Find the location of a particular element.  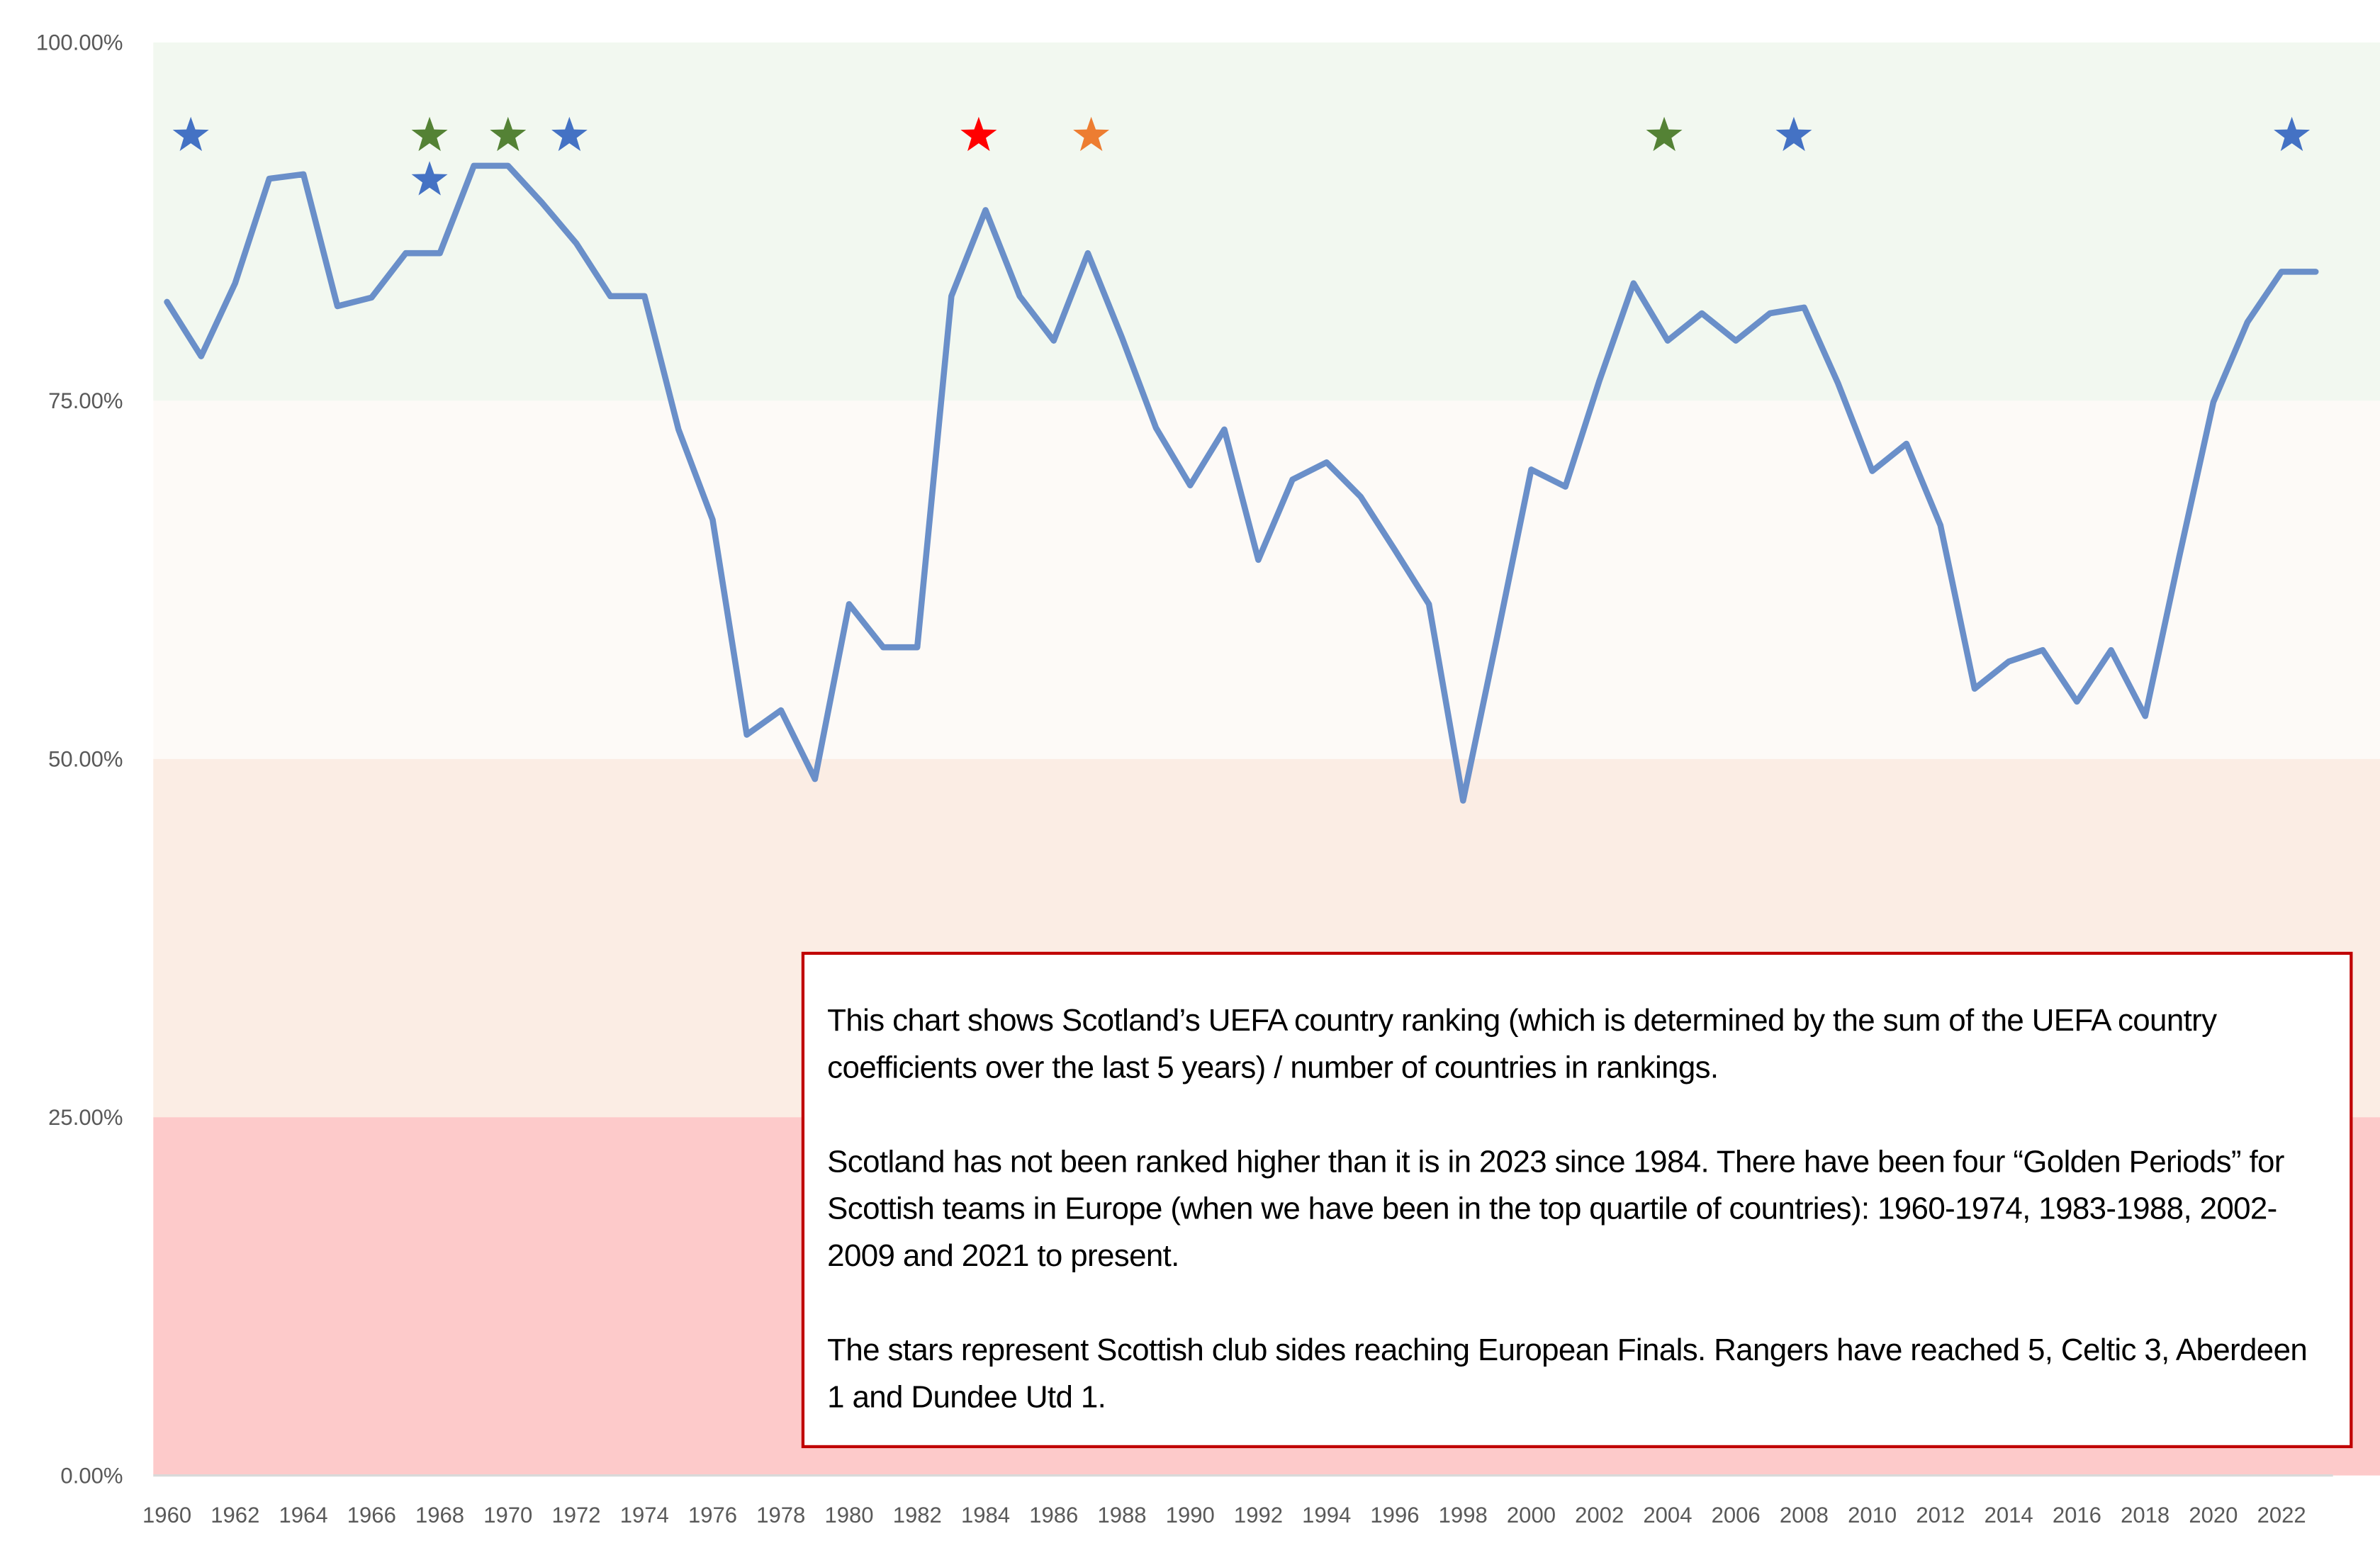

y-tick-label: 75.00% is located at coordinates (85, 400).